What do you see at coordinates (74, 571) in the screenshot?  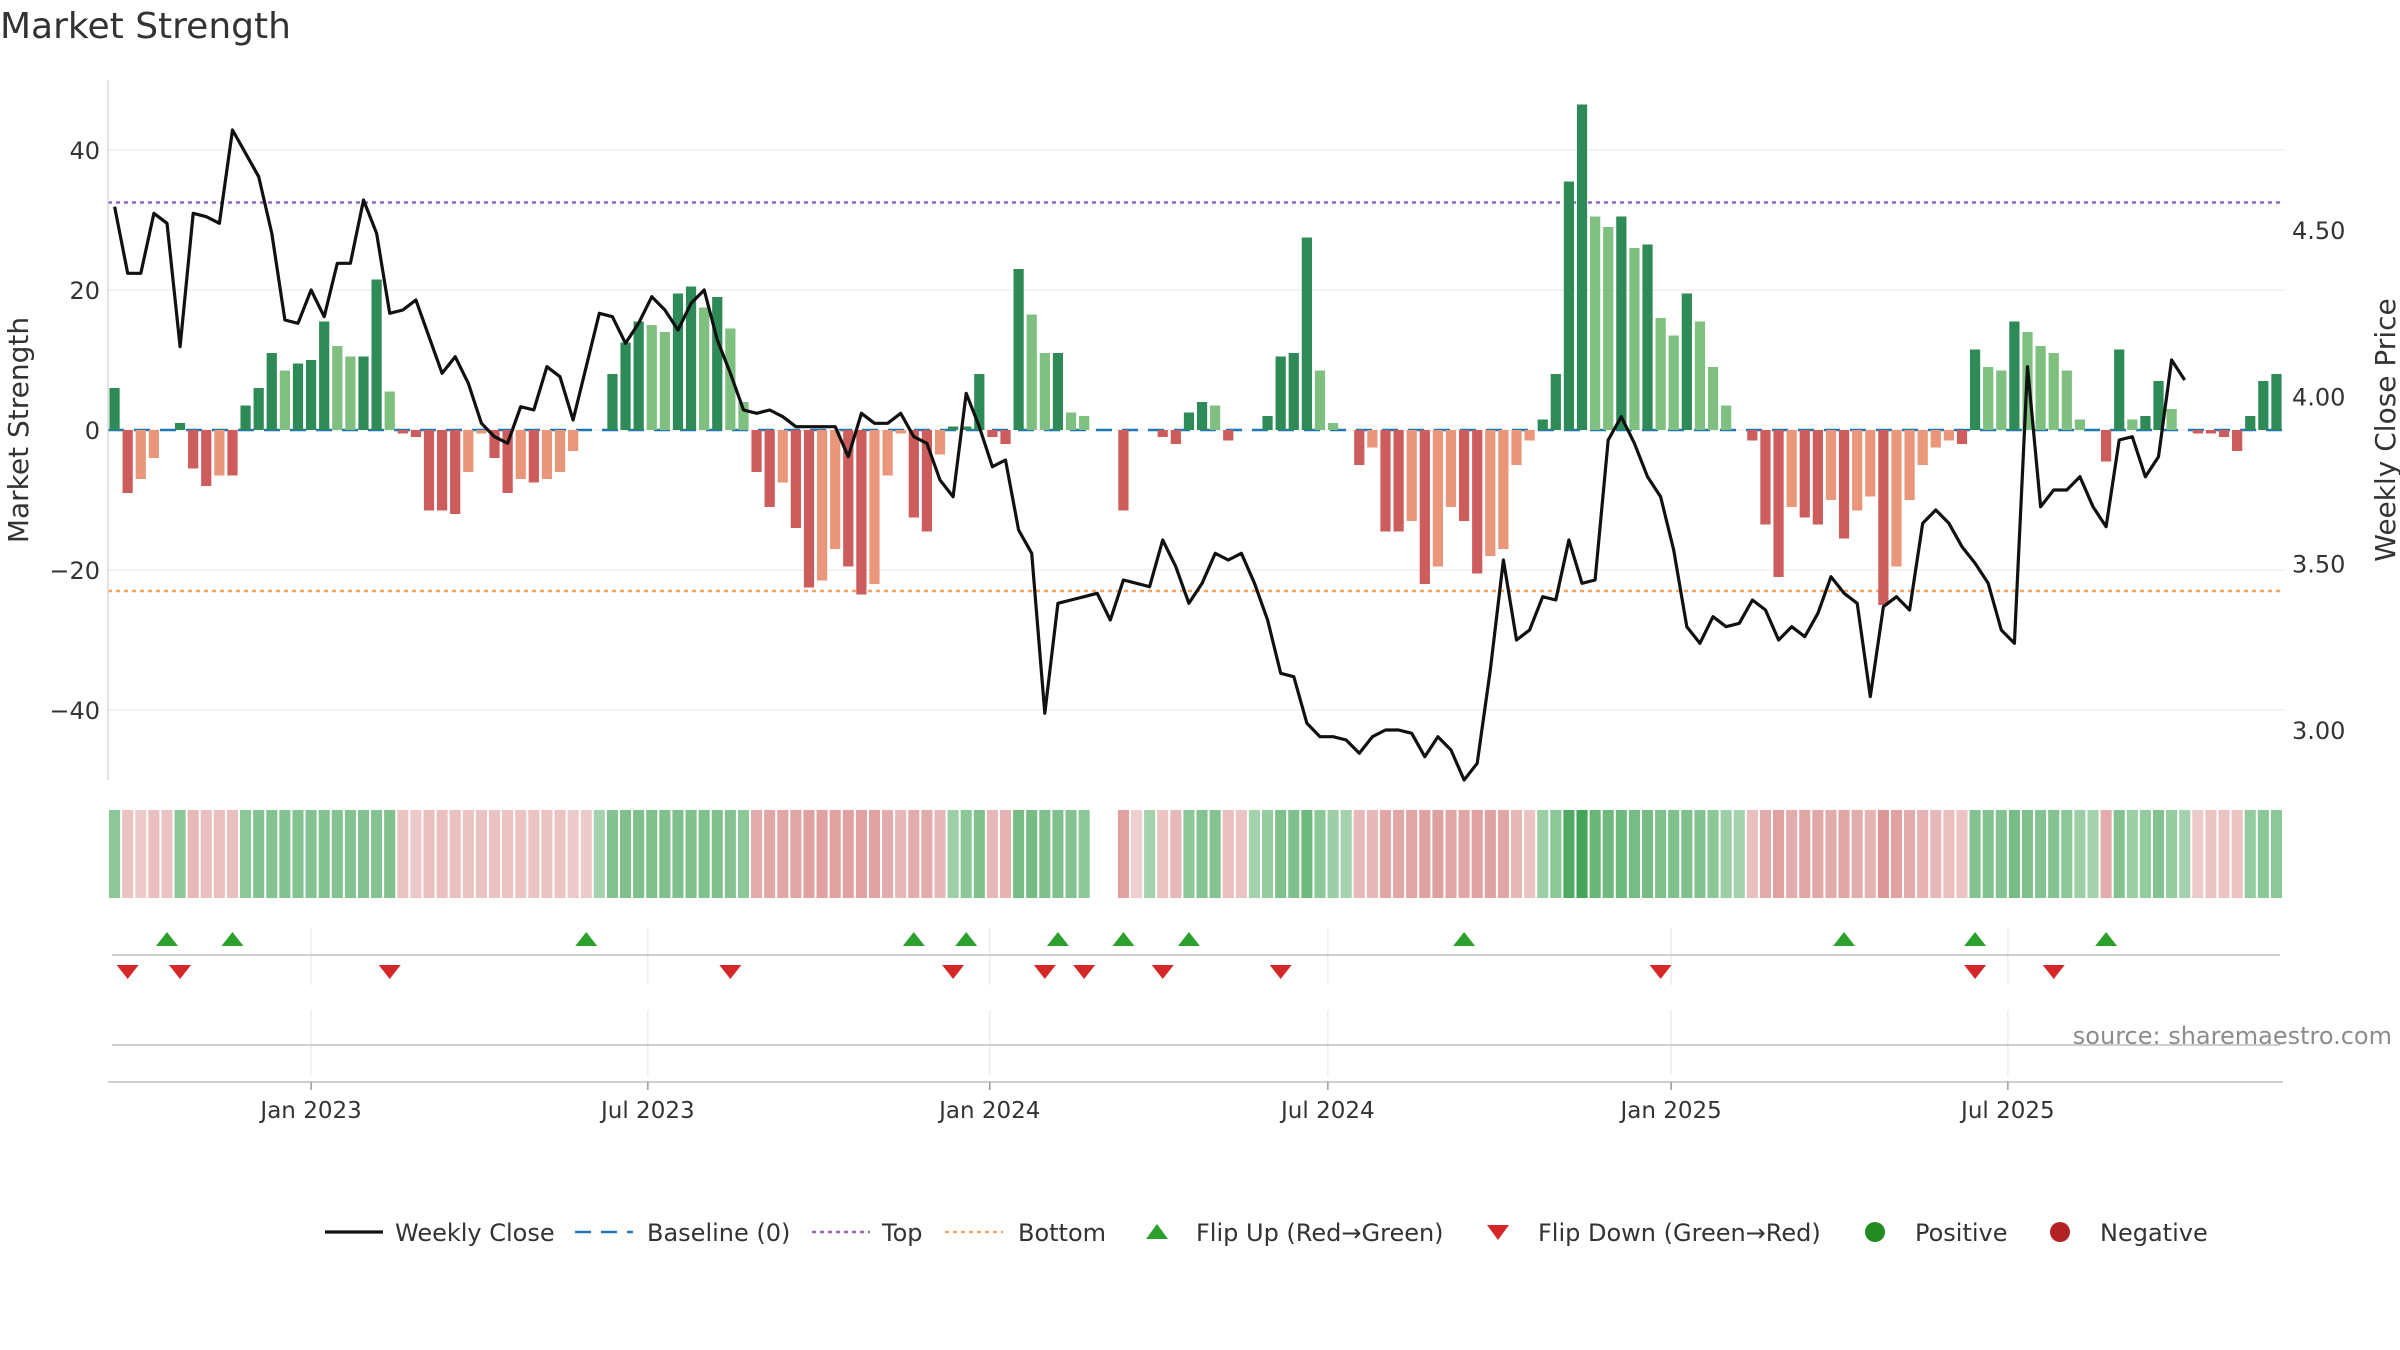 I see `left-tick-label: −20` at bounding box center [74, 571].